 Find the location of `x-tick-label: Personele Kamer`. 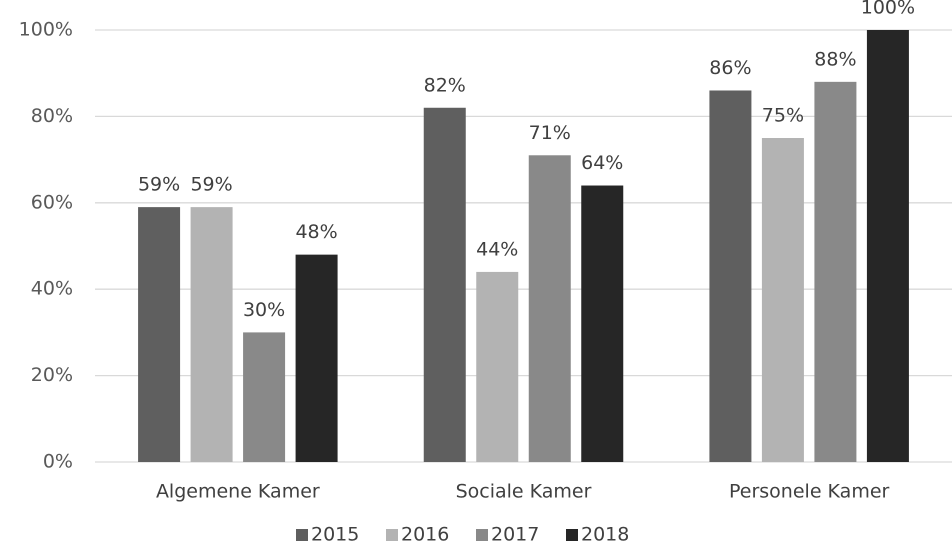

x-tick-label: Personele Kamer is located at coordinates (809, 492).